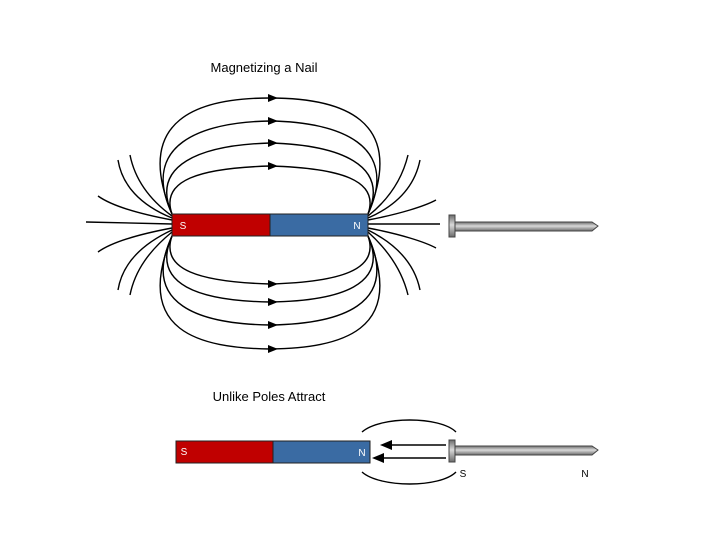 Image resolution: width=714 pixels, height=545 pixels. Describe the element at coordinates (264, 67) in the screenshot. I see `top-diagram-title: Magnetizing a Nail` at that location.